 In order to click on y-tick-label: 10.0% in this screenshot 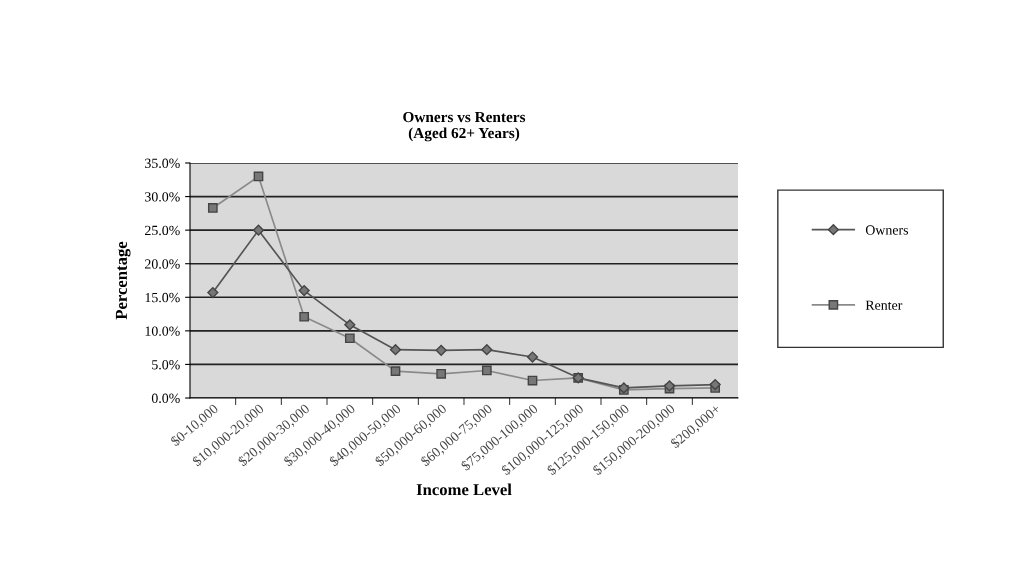, I will do `click(162, 331)`.